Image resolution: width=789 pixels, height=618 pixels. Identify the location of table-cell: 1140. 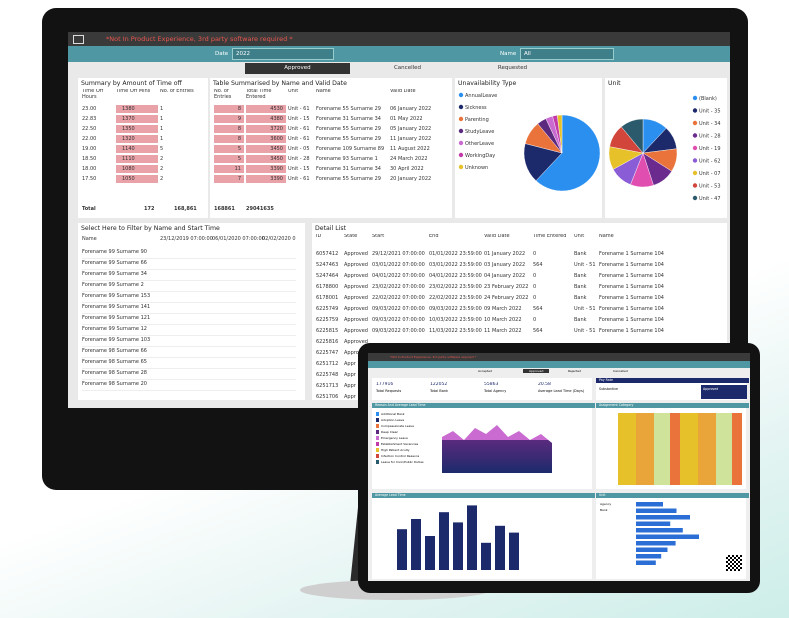
(137, 149).